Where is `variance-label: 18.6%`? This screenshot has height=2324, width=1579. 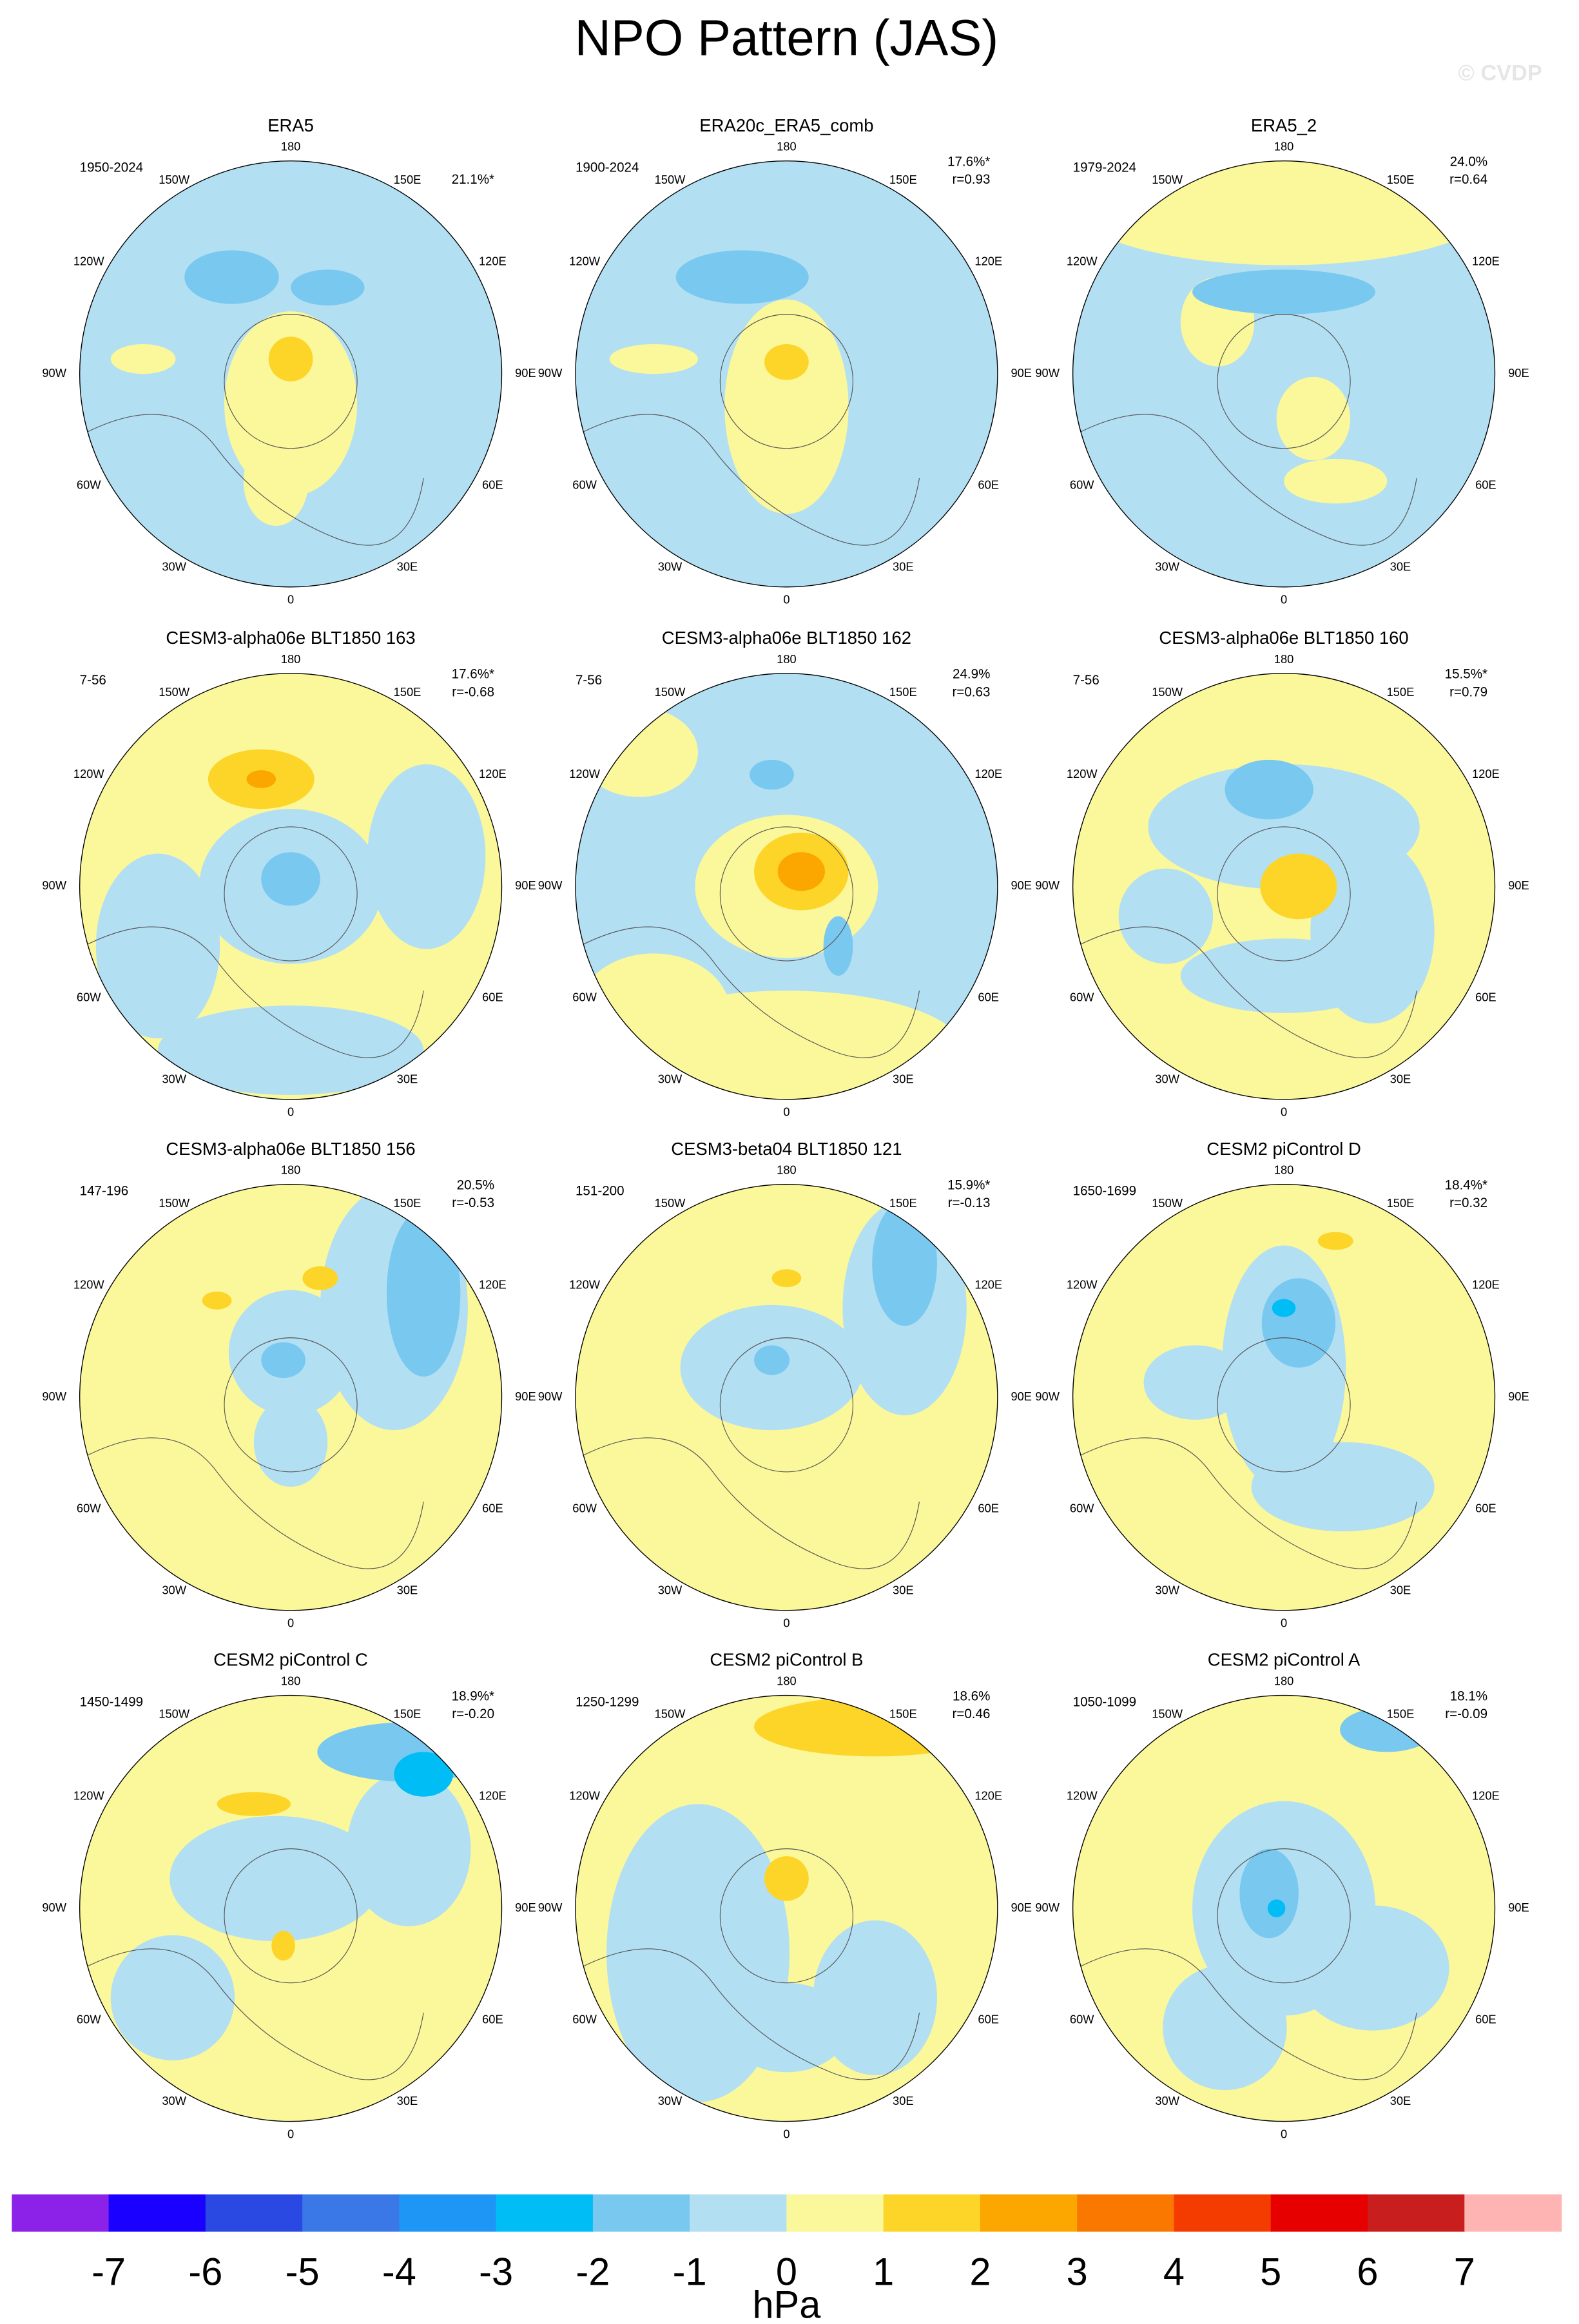
variance-label: 18.6% is located at coordinates (971, 1696).